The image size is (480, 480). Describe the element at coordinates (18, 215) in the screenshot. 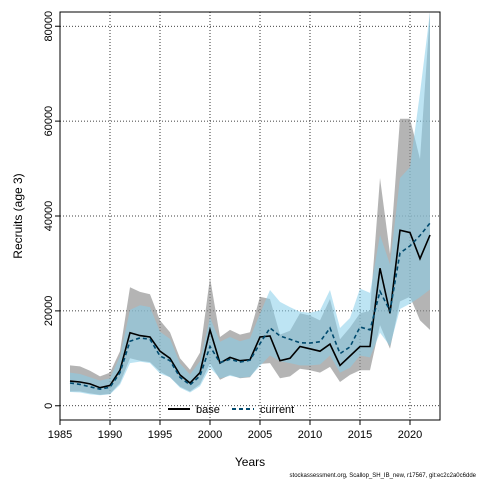

I see `y-axis-label: Recruits (age 3)` at that location.